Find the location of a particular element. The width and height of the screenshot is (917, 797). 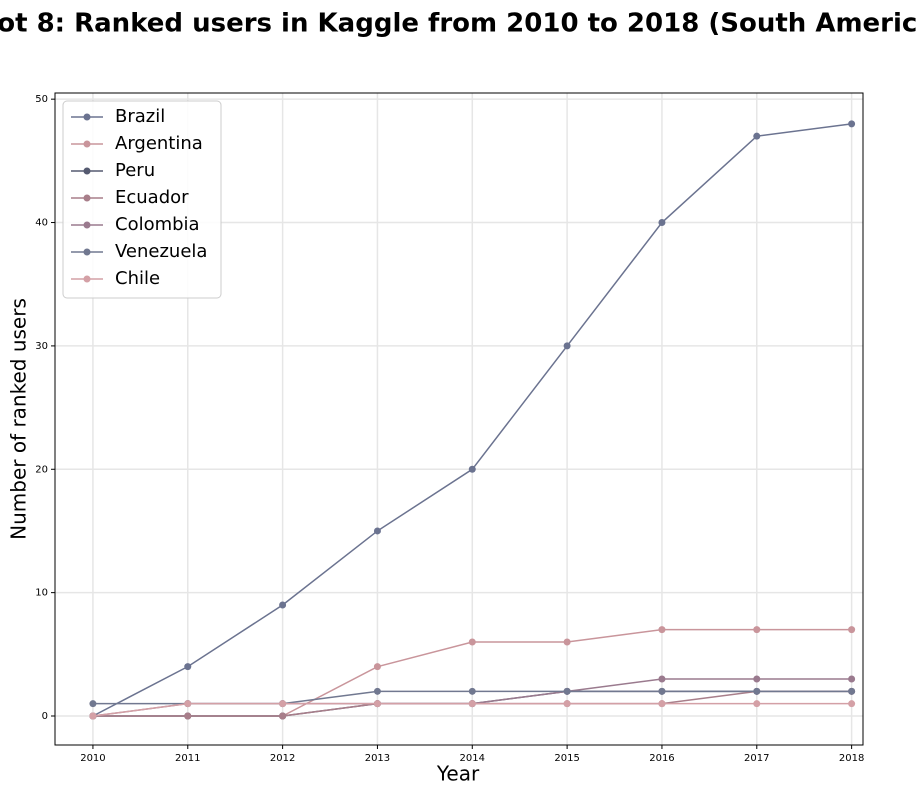

y-tick-label: 0 is located at coordinates (45, 716).